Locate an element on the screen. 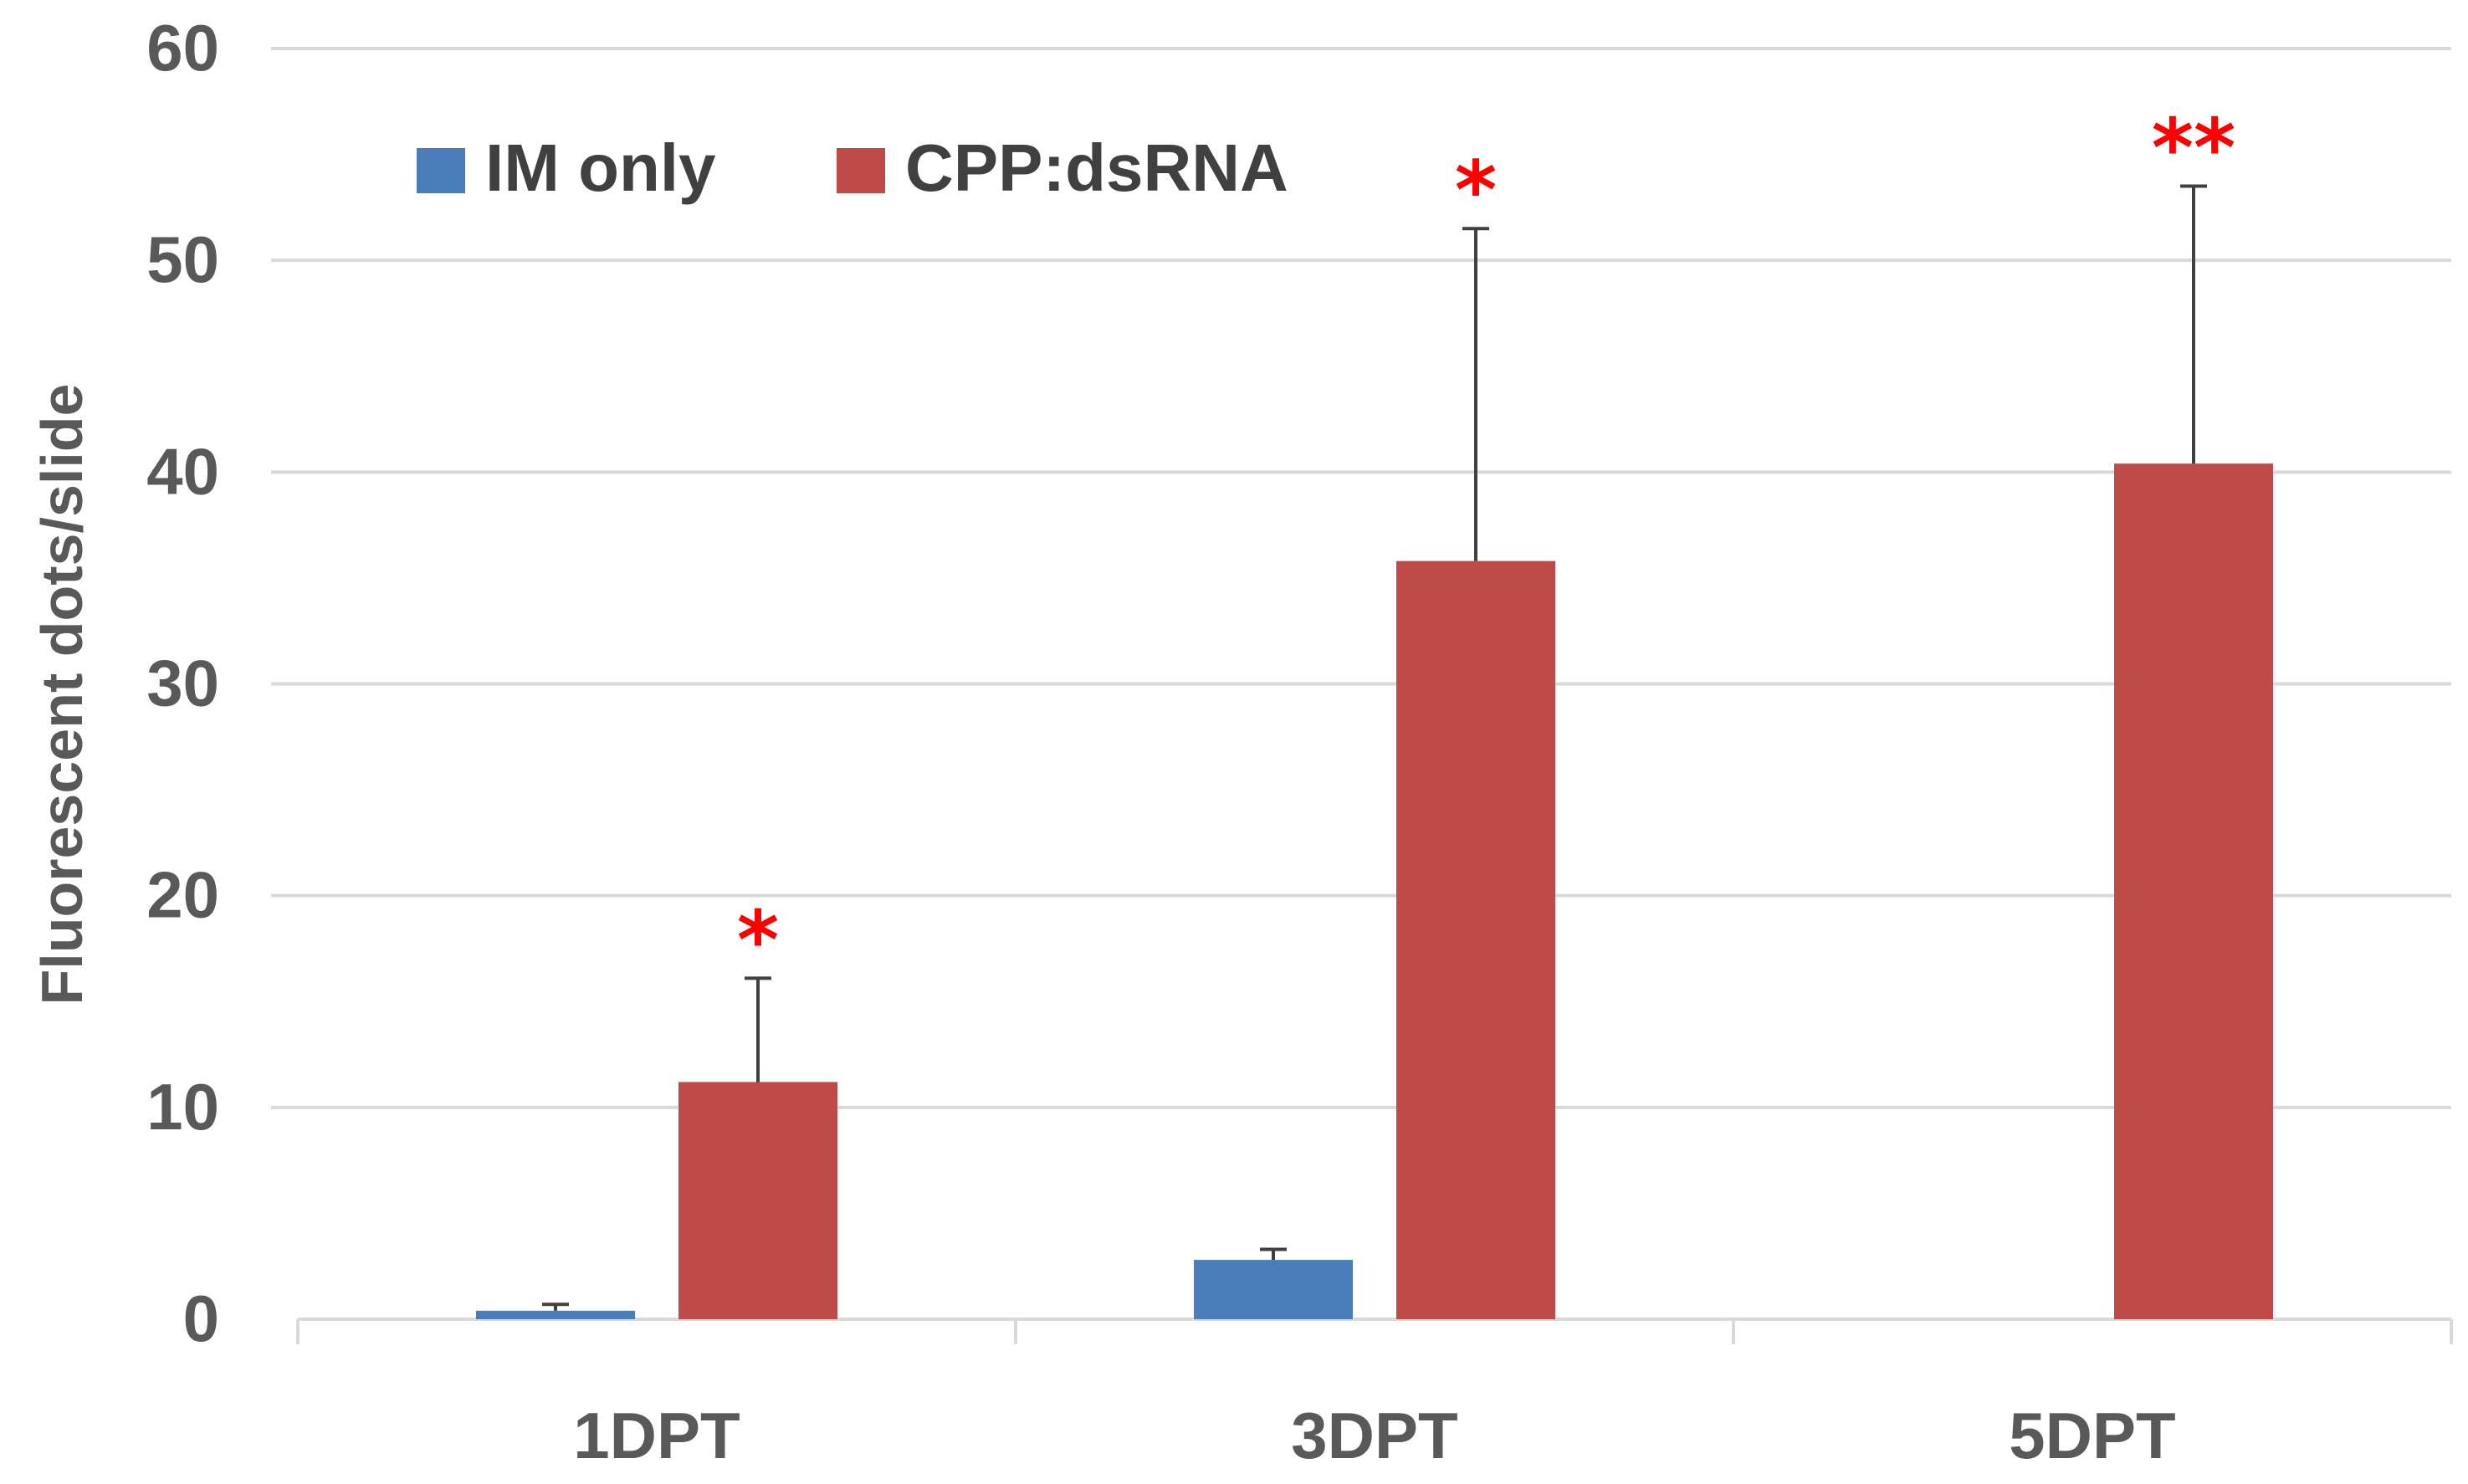  y-tick-label: 10 is located at coordinates (183, 1107).